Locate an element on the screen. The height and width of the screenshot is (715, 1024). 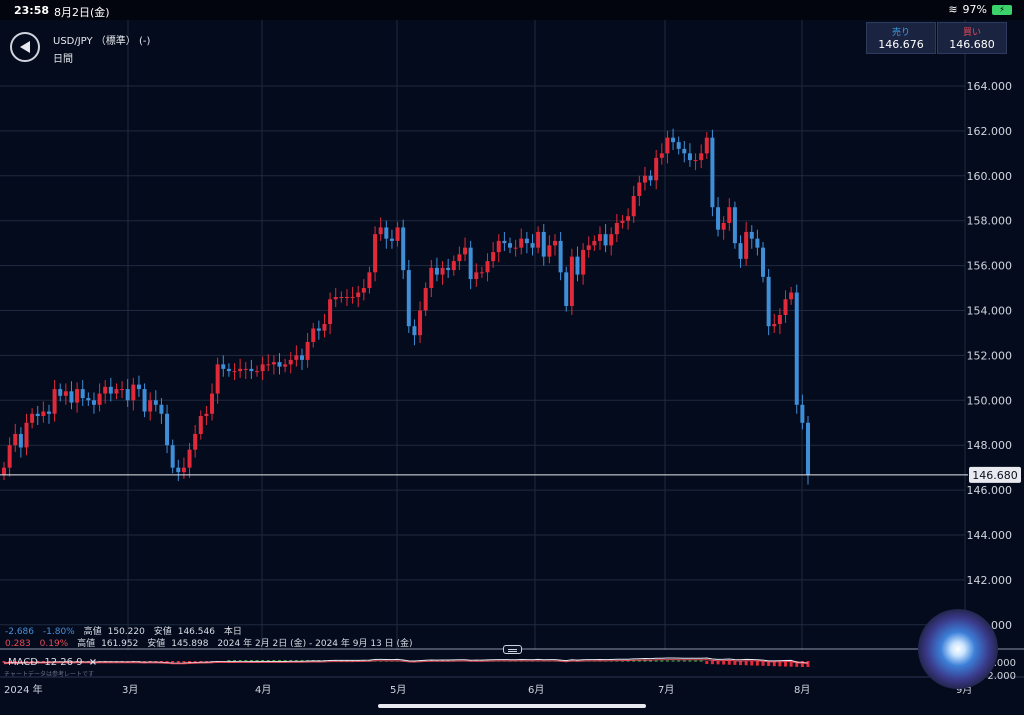
range-change: 0.283 is located at coordinates (18, 644).